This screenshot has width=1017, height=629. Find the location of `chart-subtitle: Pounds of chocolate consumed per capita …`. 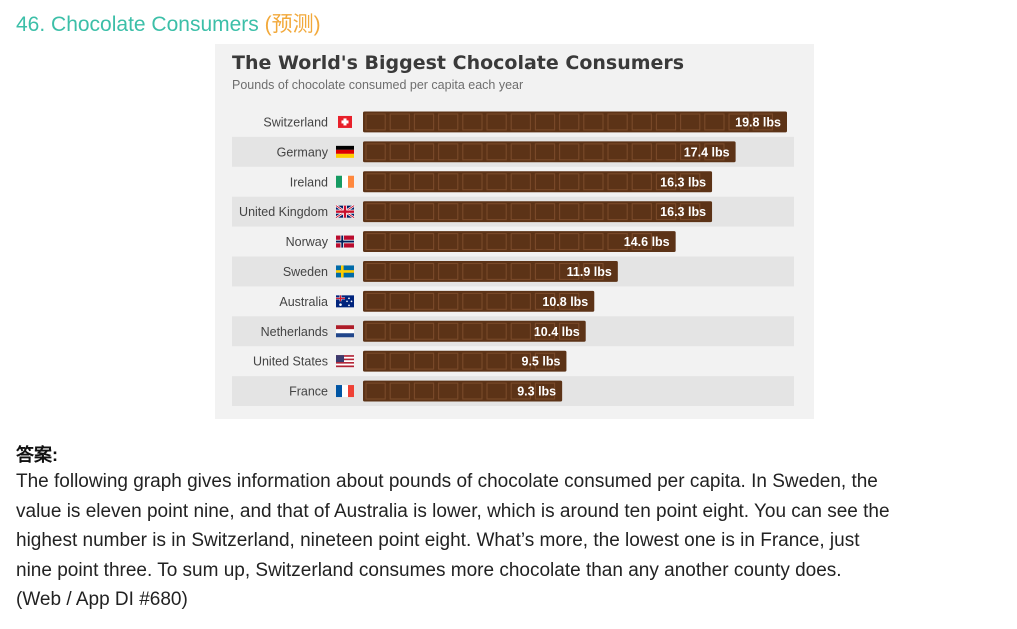

chart-subtitle: Pounds of chocolate consumed per capita … is located at coordinates (378, 85).